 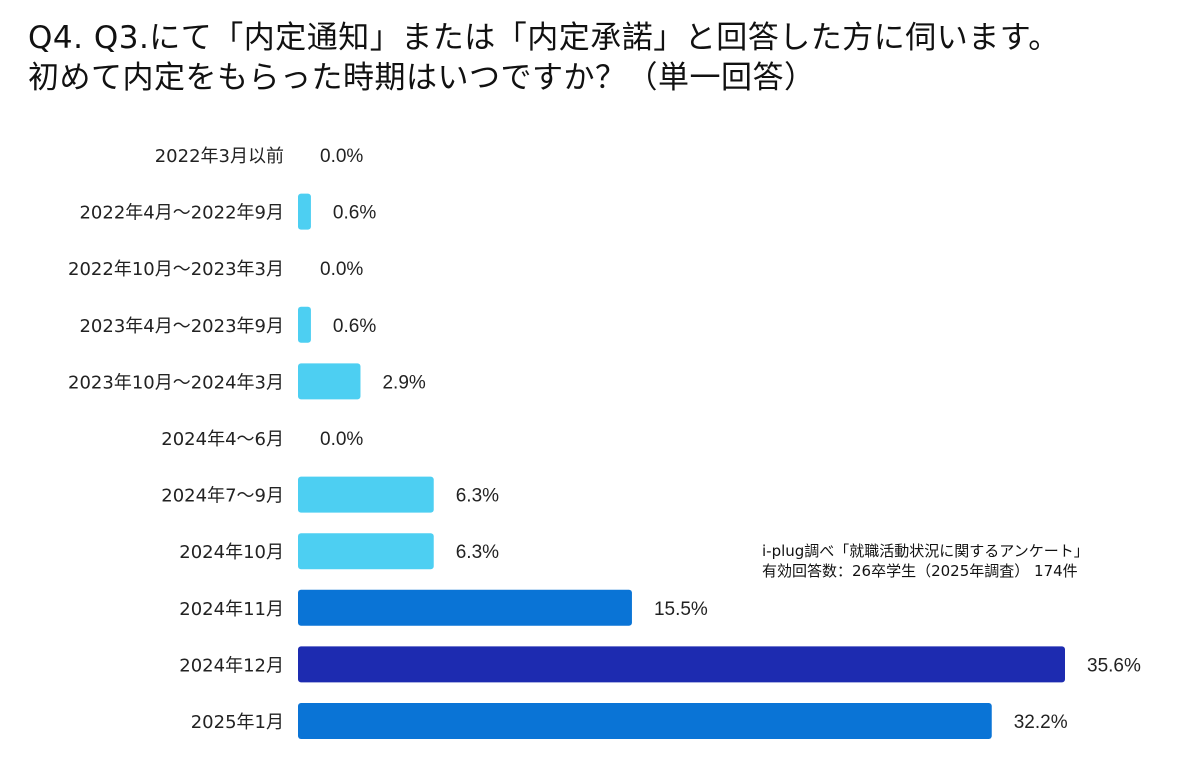 I want to click on category-label: 2022年4月〜2022年9月, so click(x=181, y=213).